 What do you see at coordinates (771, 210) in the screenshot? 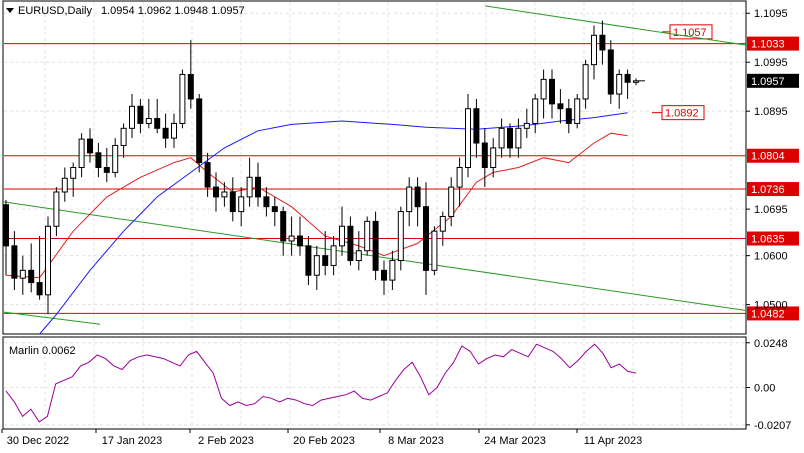
I see `price-tick-label: 1.0695` at bounding box center [771, 210].